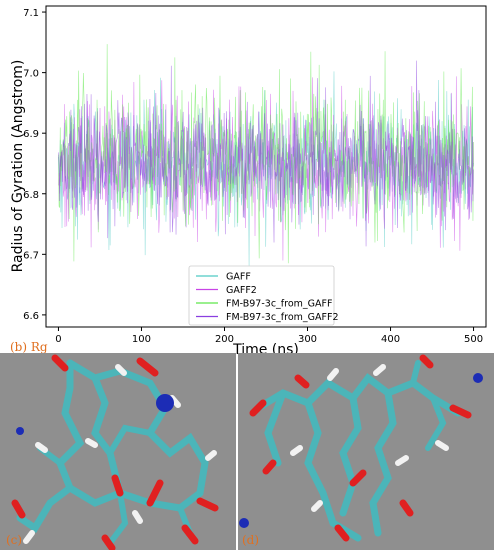 The width and height of the screenshot is (494, 550). I want to click on panel-label-b: (b) Rg, so click(29, 347).